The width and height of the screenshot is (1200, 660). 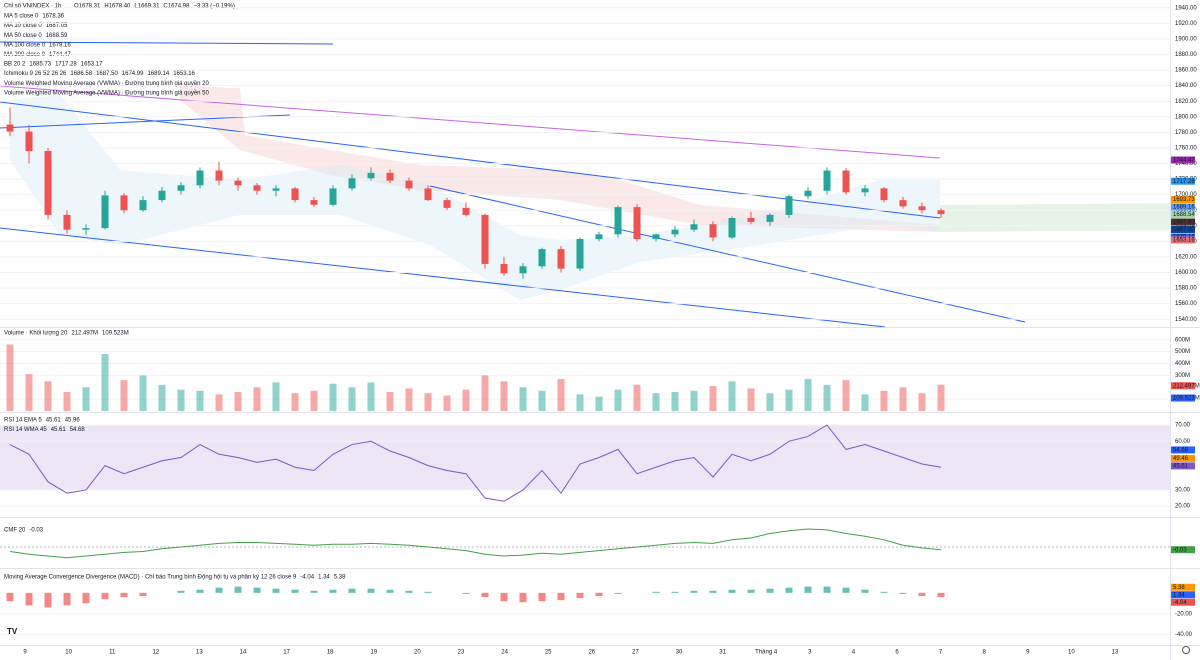 I want to click on x-tick-label: 17, so click(x=286, y=653).